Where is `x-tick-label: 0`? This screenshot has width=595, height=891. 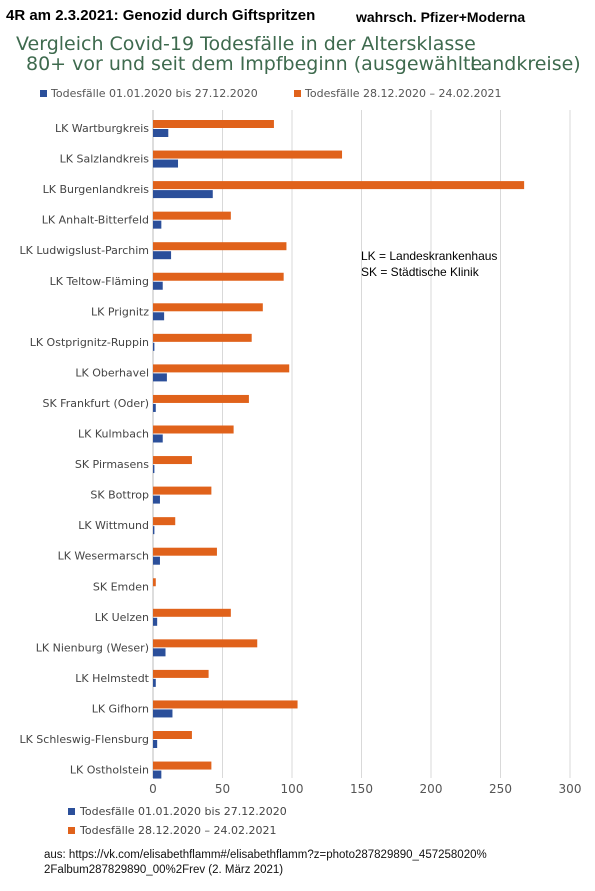 x-tick-label: 0 is located at coordinates (153, 789).